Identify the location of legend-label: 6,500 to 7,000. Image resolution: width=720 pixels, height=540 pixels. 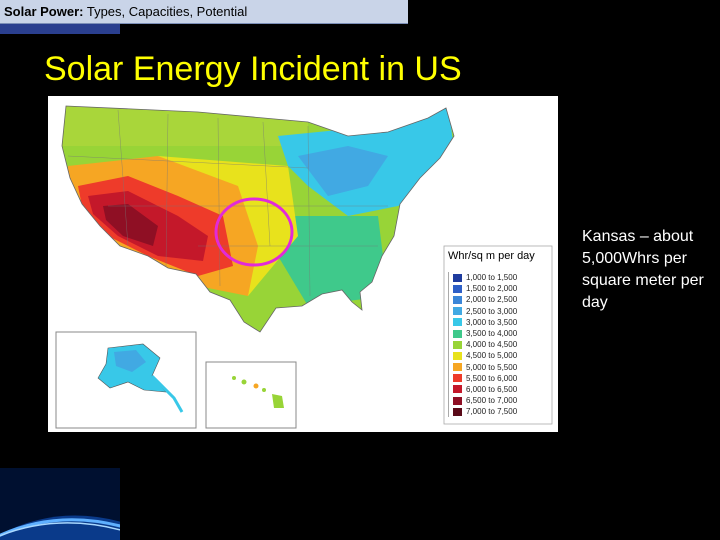
(492, 401).